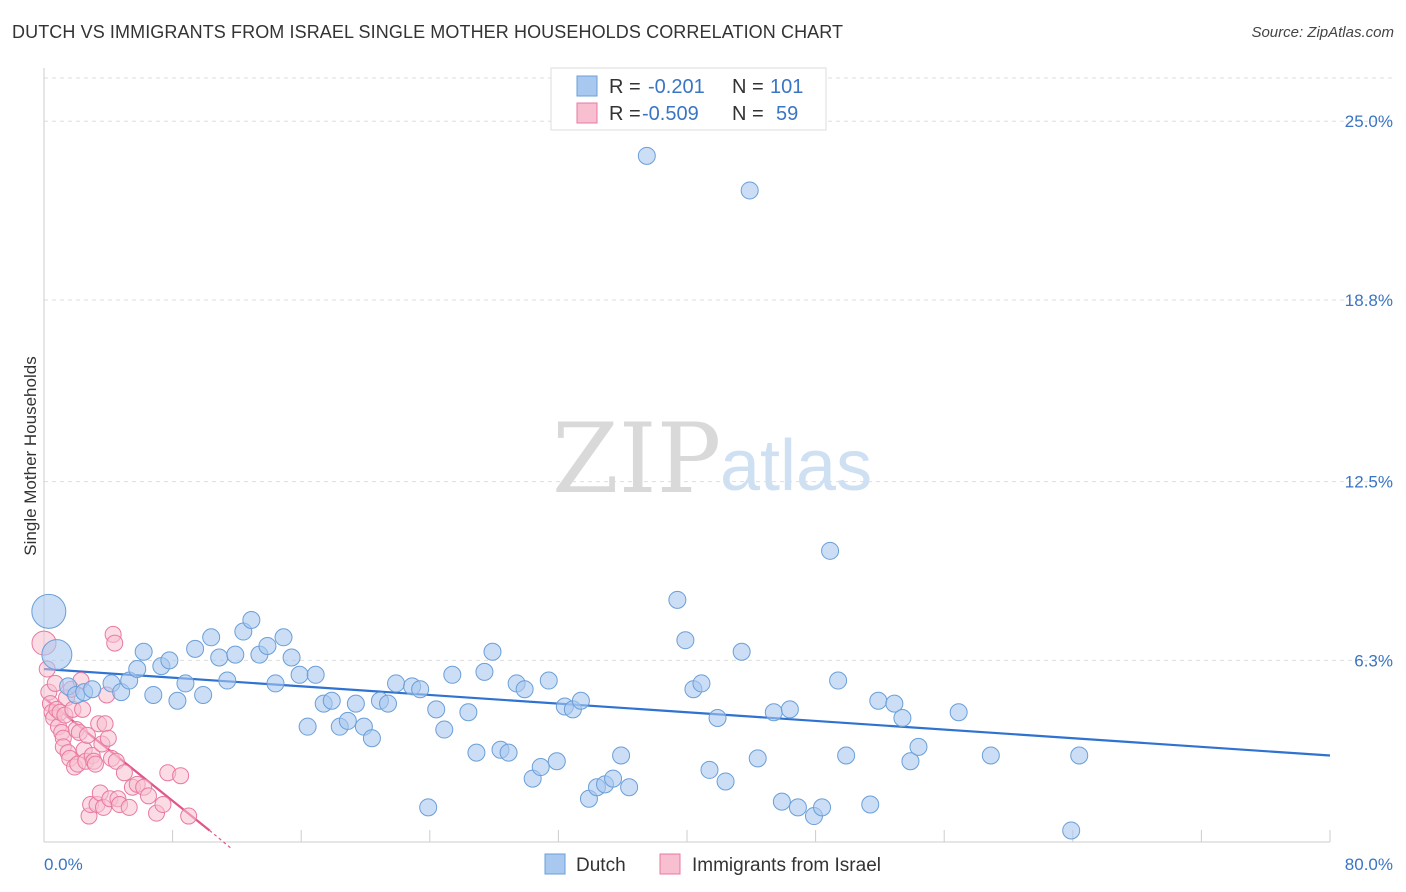 The width and height of the screenshot is (1406, 892). What do you see at coordinates (1369, 864) in the screenshot?
I see `x-tick-label-max: 80.0%` at bounding box center [1369, 864].